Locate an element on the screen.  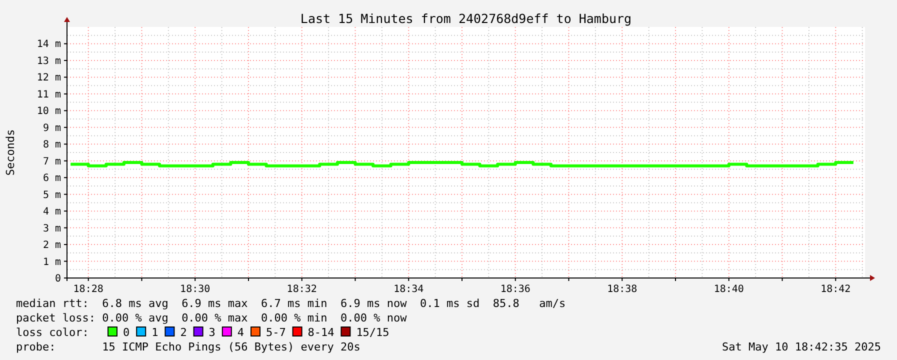
text: packet loss: 0.00 % avg 0.00 % max 0.00 % min 0.00 % now is located at coordinates (212, 318).